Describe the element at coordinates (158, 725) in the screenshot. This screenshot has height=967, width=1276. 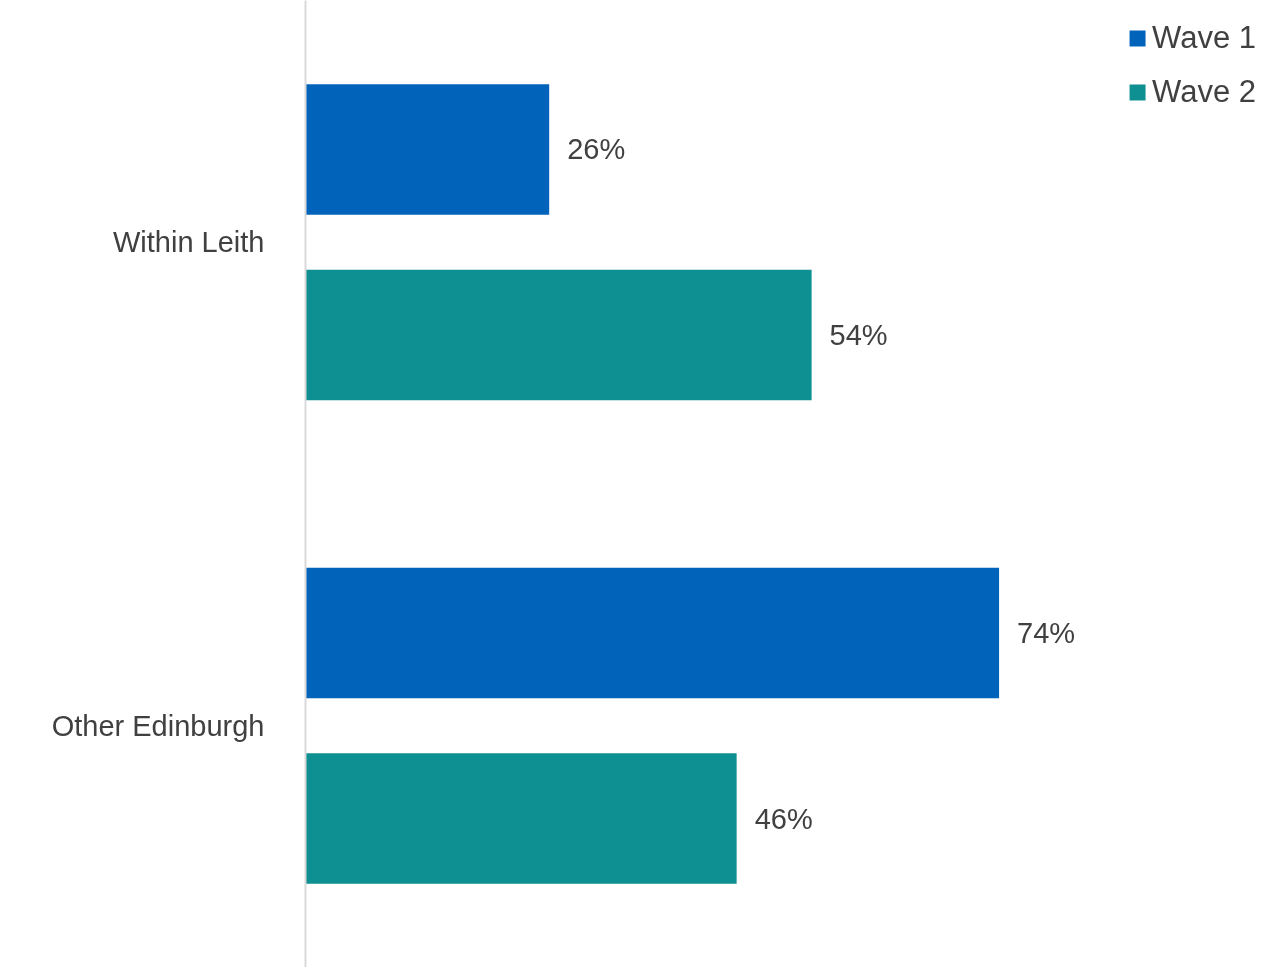
I see `y-tick-label: Other Edinburgh` at that location.